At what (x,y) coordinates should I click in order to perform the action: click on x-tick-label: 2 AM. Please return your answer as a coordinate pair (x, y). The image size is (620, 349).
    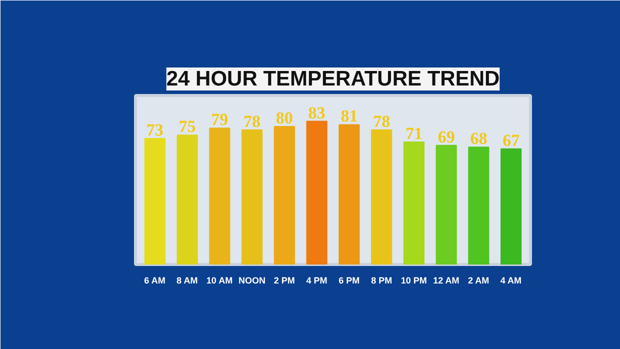
    Looking at the image, I should click on (479, 281).